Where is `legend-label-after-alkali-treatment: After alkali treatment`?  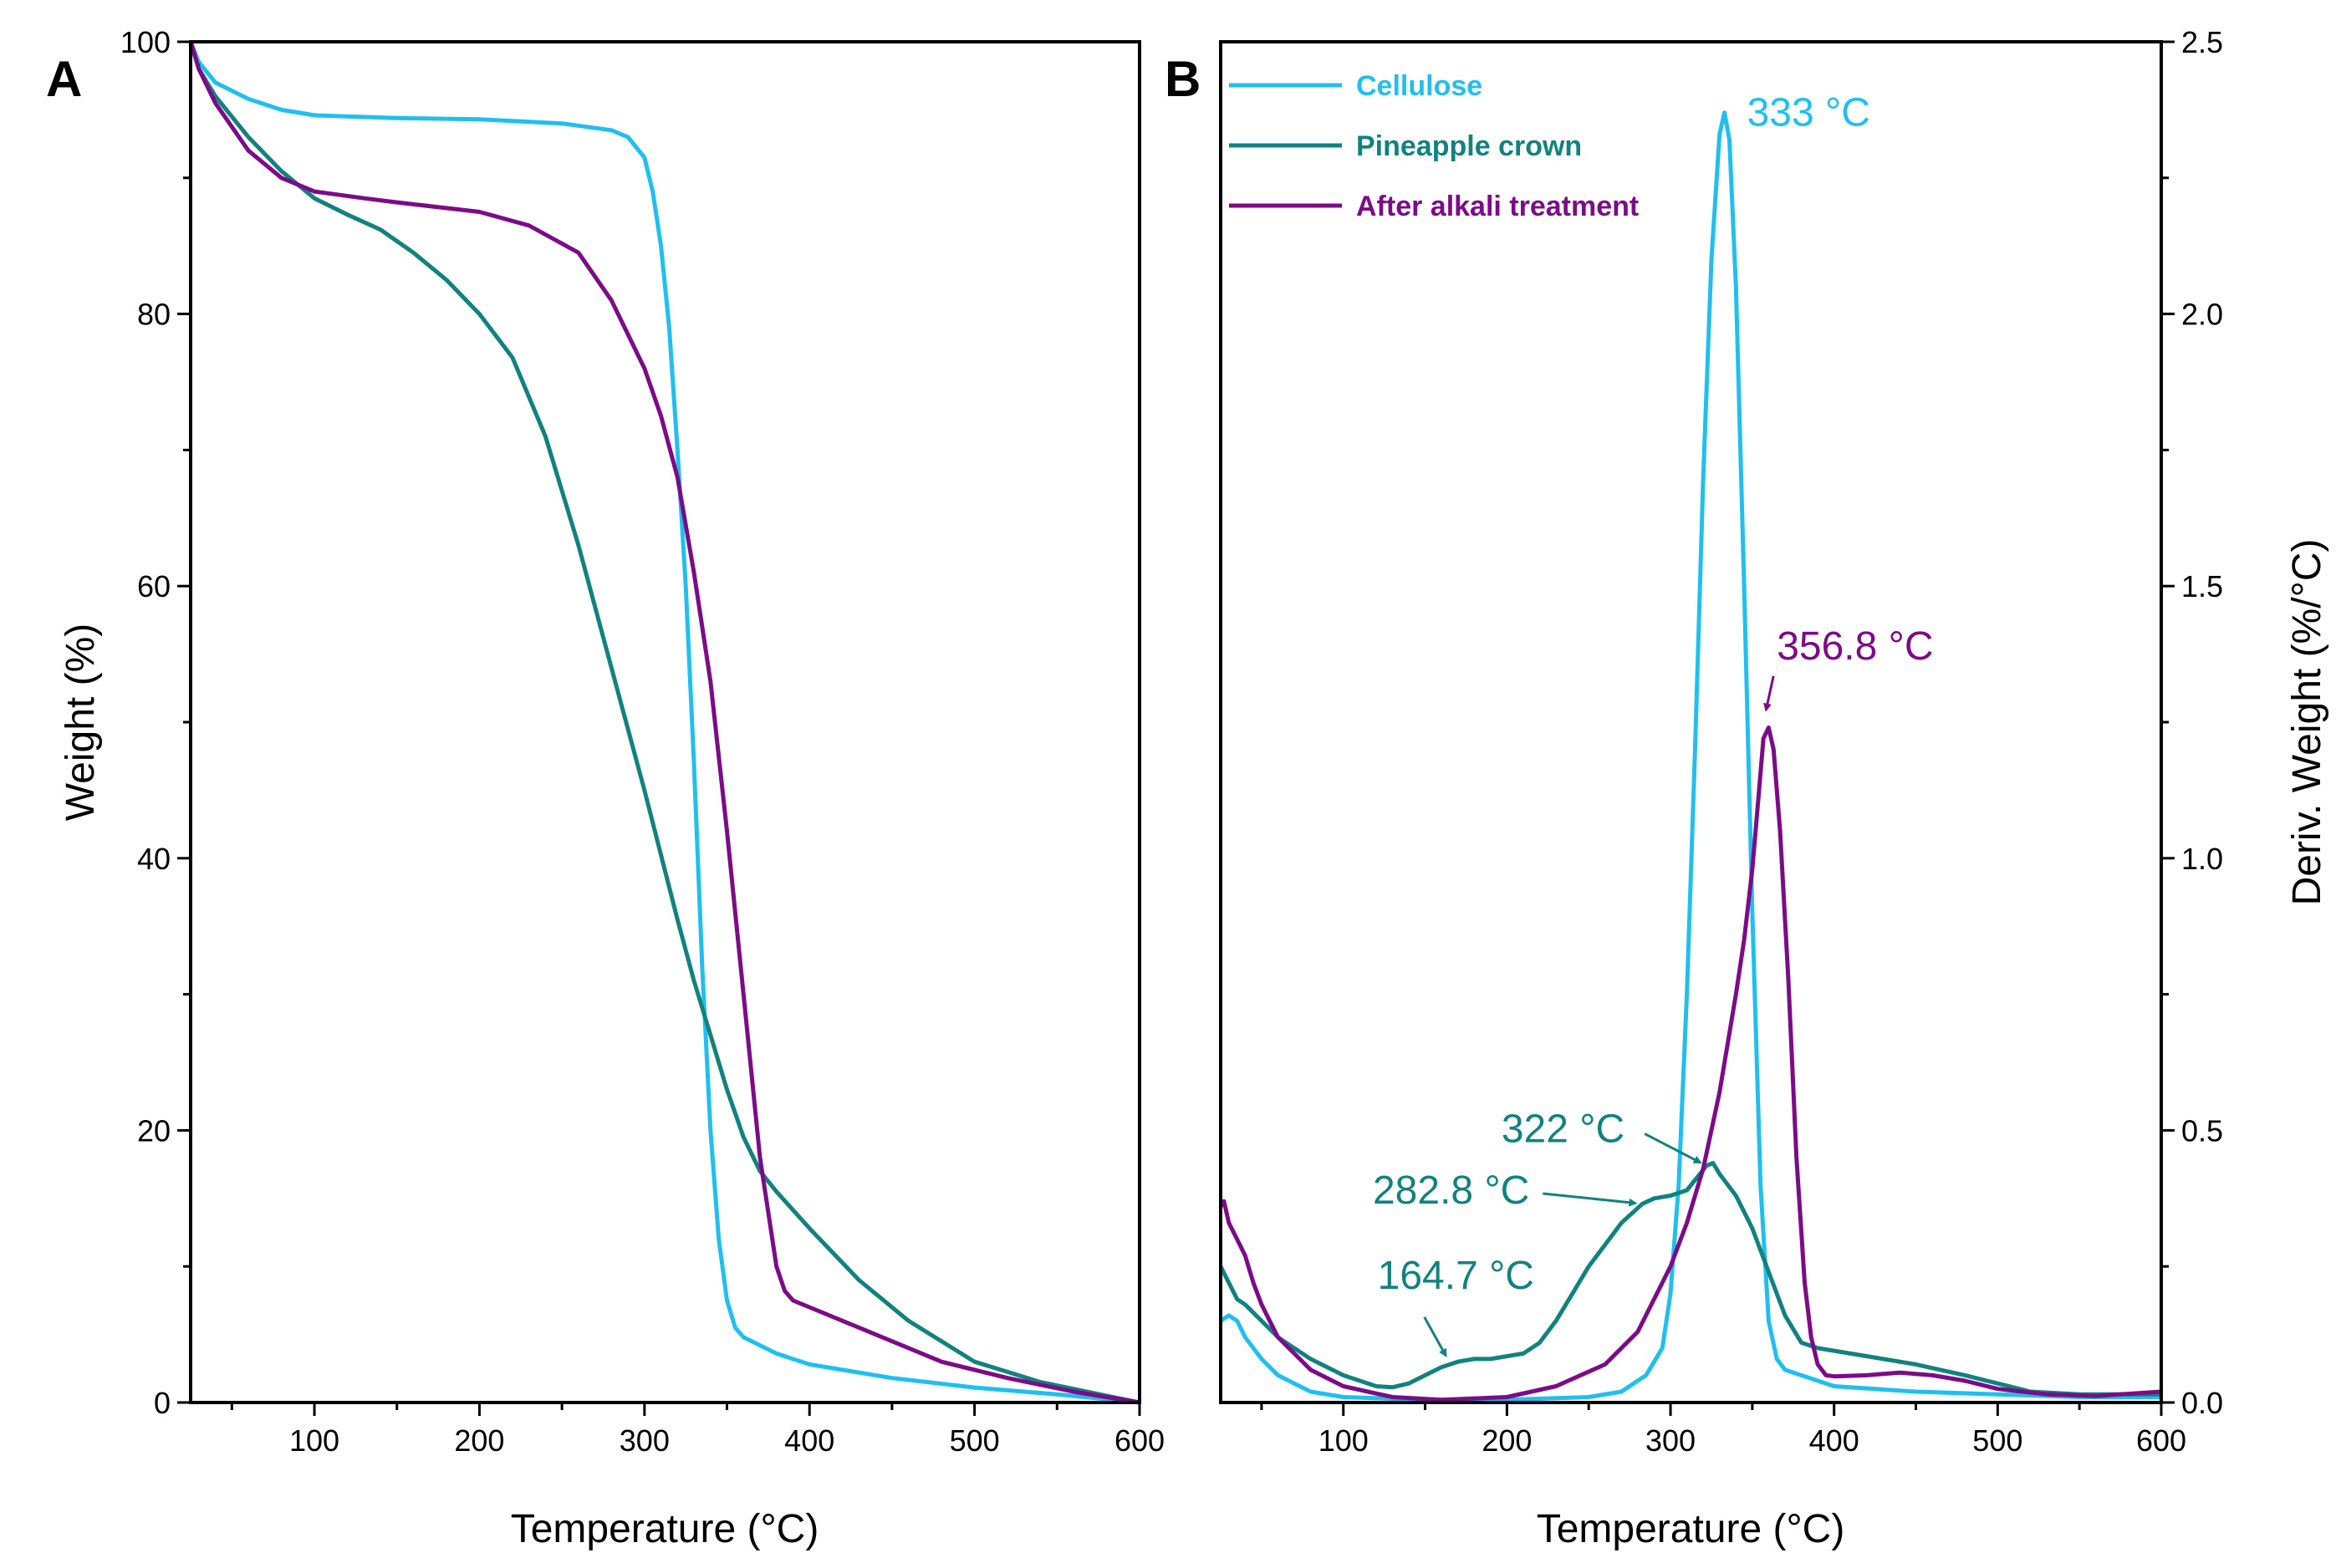 legend-label-after-alkali-treatment: After alkali treatment is located at coordinates (1497, 206).